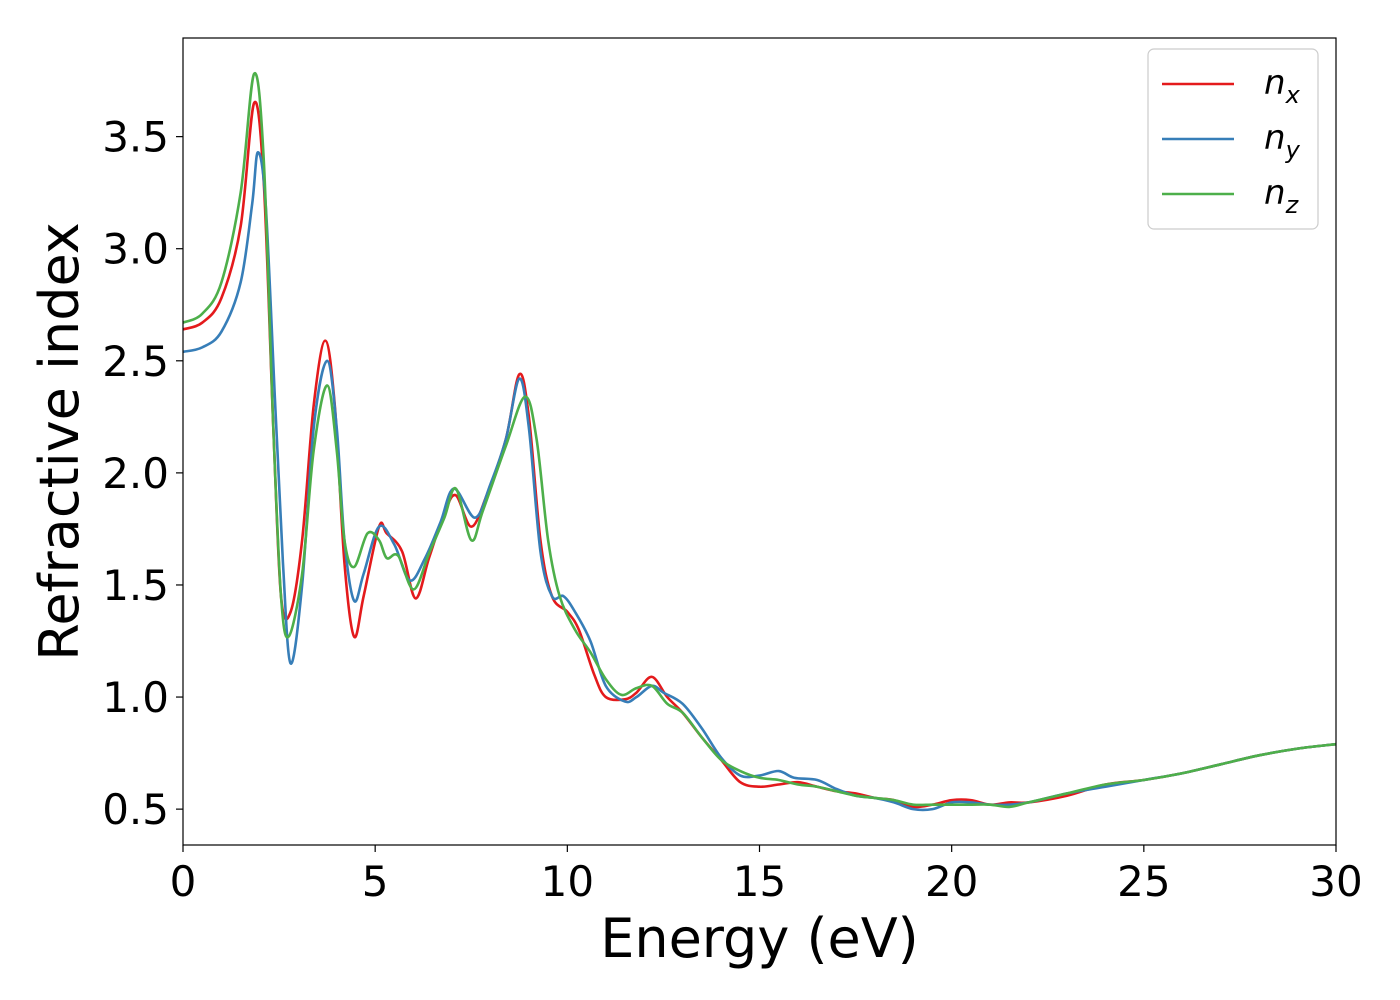 This screenshot has height=1000, width=1400. What do you see at coordinates (59, 441) in the screenshot?
I see `y-axis-label: Refractive index` at bounding box center [59, 441].